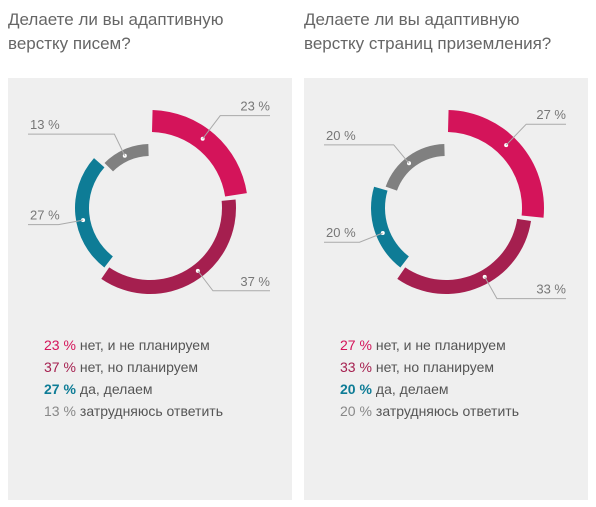 The width and height of the screenshot is (596, 507). I want to click on legend-value: 23 %, so click(60, 345).